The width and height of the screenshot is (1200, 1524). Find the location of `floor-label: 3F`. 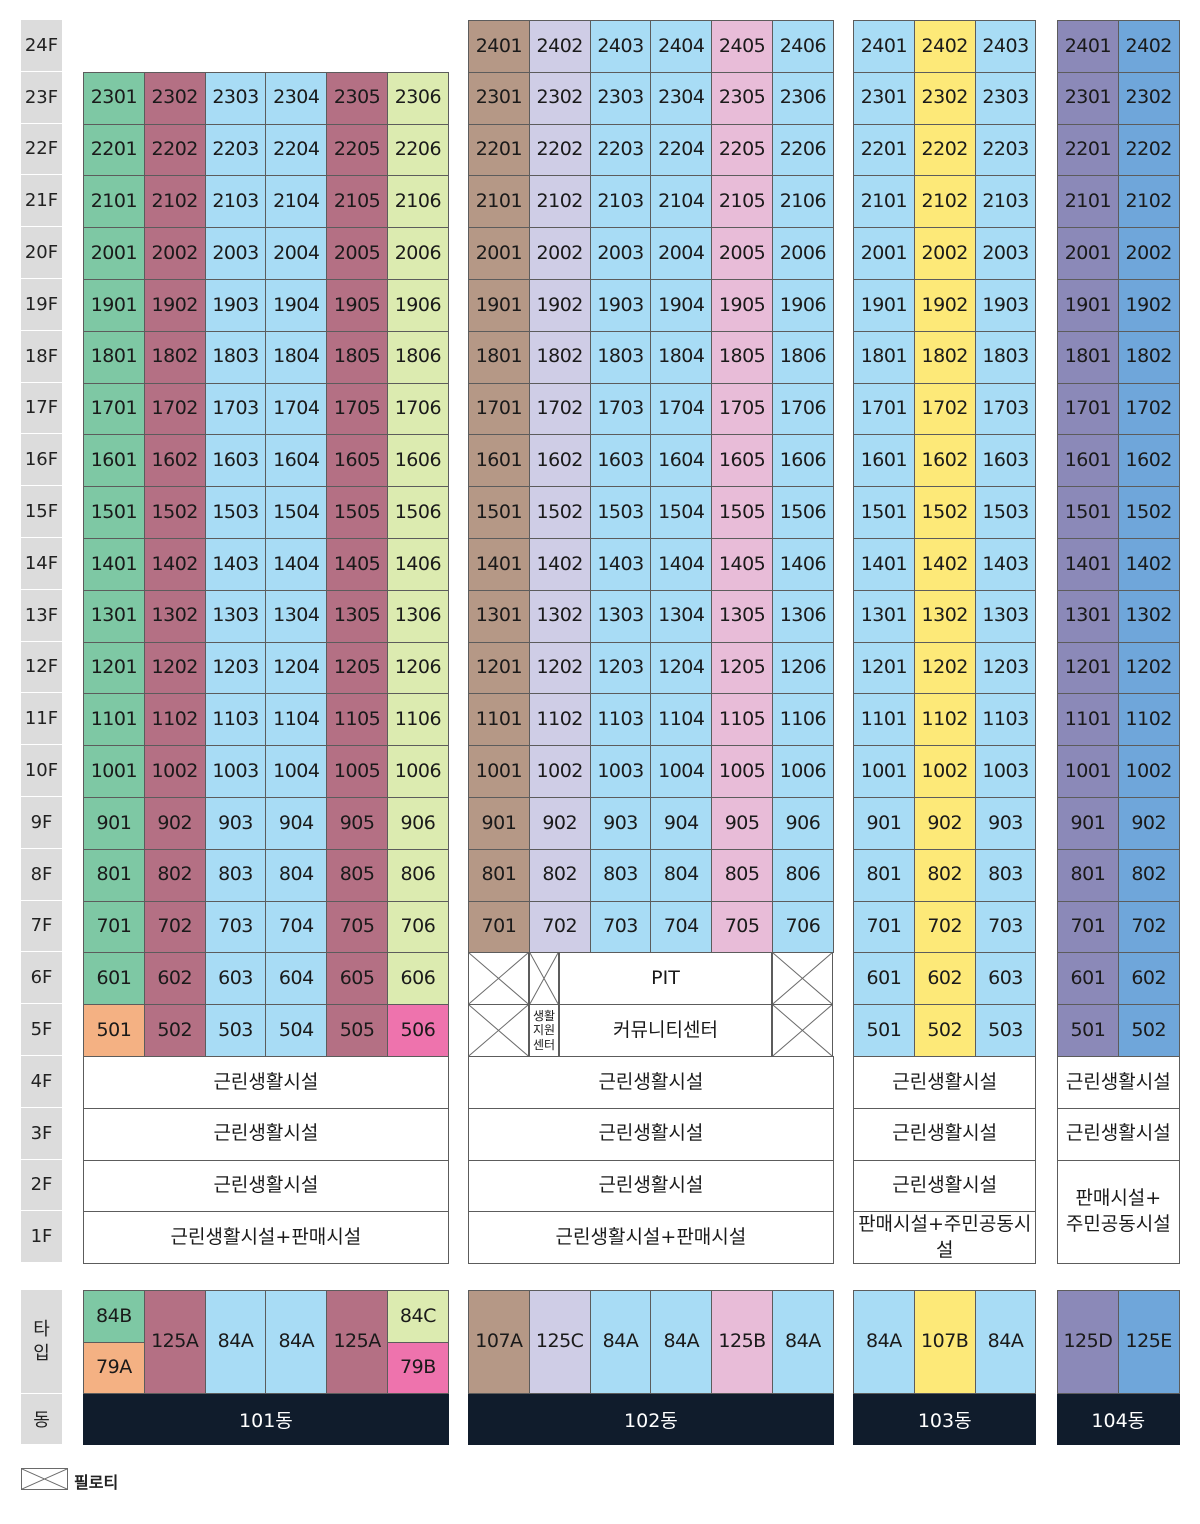

floor-label: 3F is located at coordinates (41, 1133).